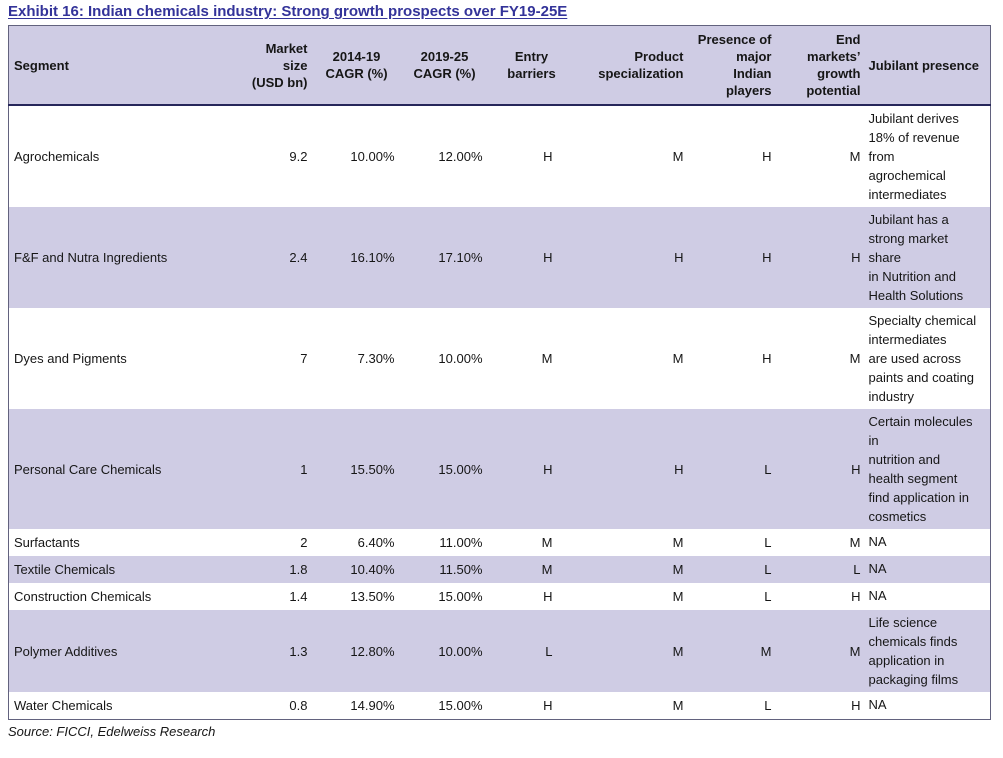 The width and height of the screenshot is (1003, 758). Describe the element at coordinates (298, 705) in the screenshot. I see `cell-market-size: 0.8` at that location.